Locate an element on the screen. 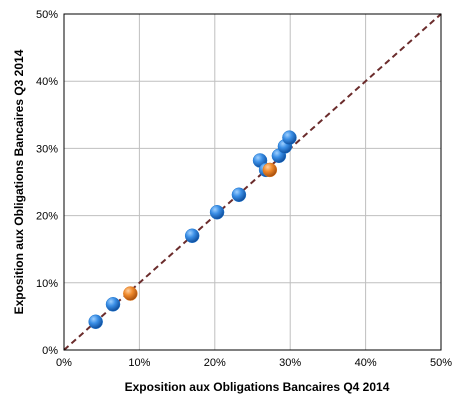  y-tick-label: 40% is located at coordinates (47, 82).